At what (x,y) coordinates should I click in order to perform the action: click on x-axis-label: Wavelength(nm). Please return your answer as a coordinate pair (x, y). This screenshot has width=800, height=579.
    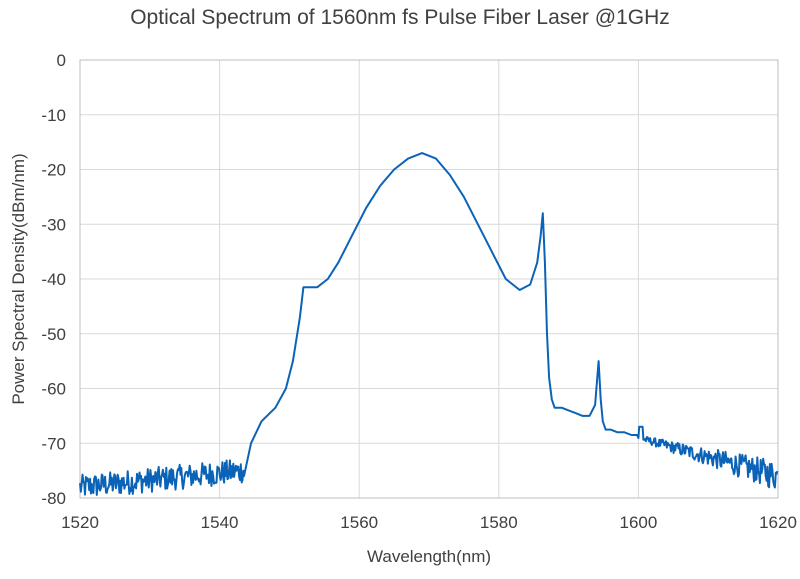
    Looking at the image, I should click on (429, 556).